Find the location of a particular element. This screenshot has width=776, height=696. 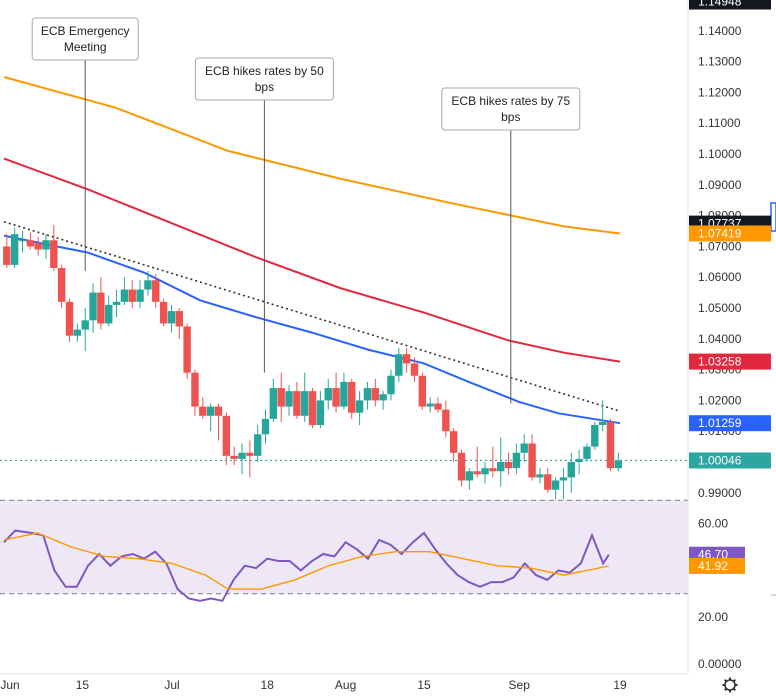

gear-icon is located at coordinates (730, 685).